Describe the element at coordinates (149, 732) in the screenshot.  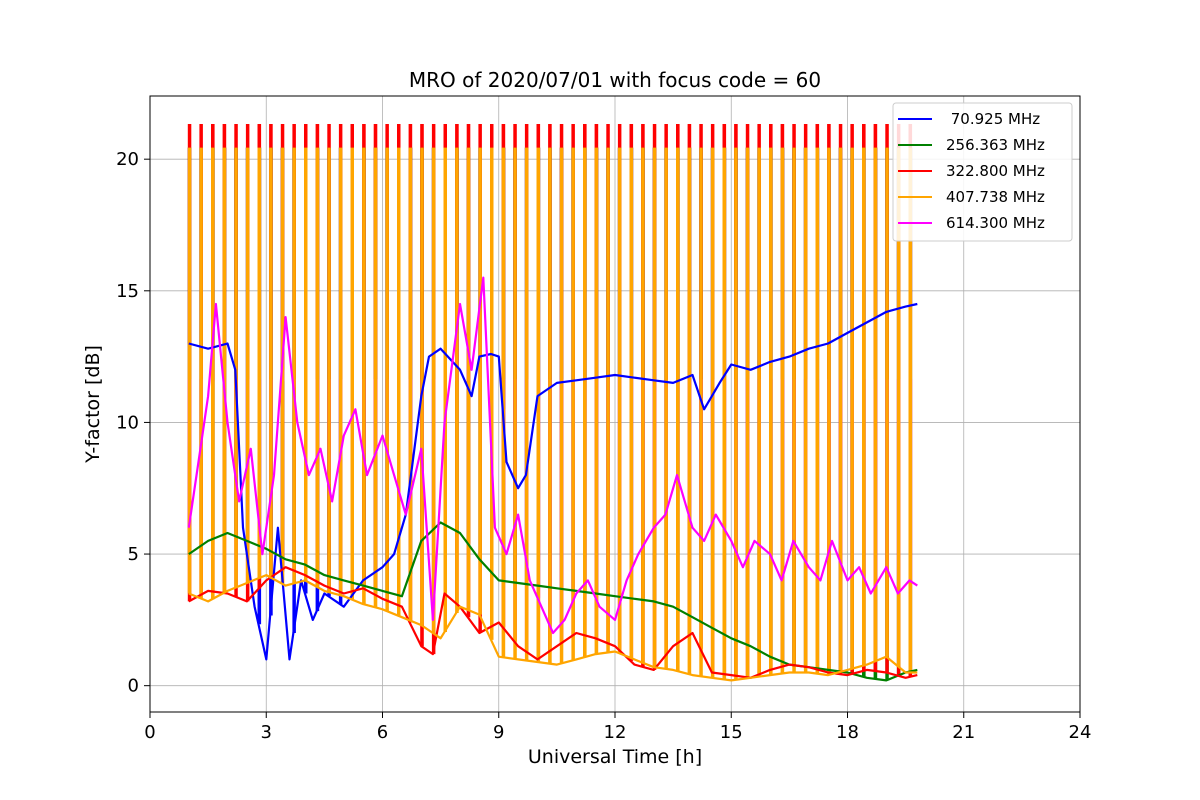
I see `x-tick-label: 0` at that location.